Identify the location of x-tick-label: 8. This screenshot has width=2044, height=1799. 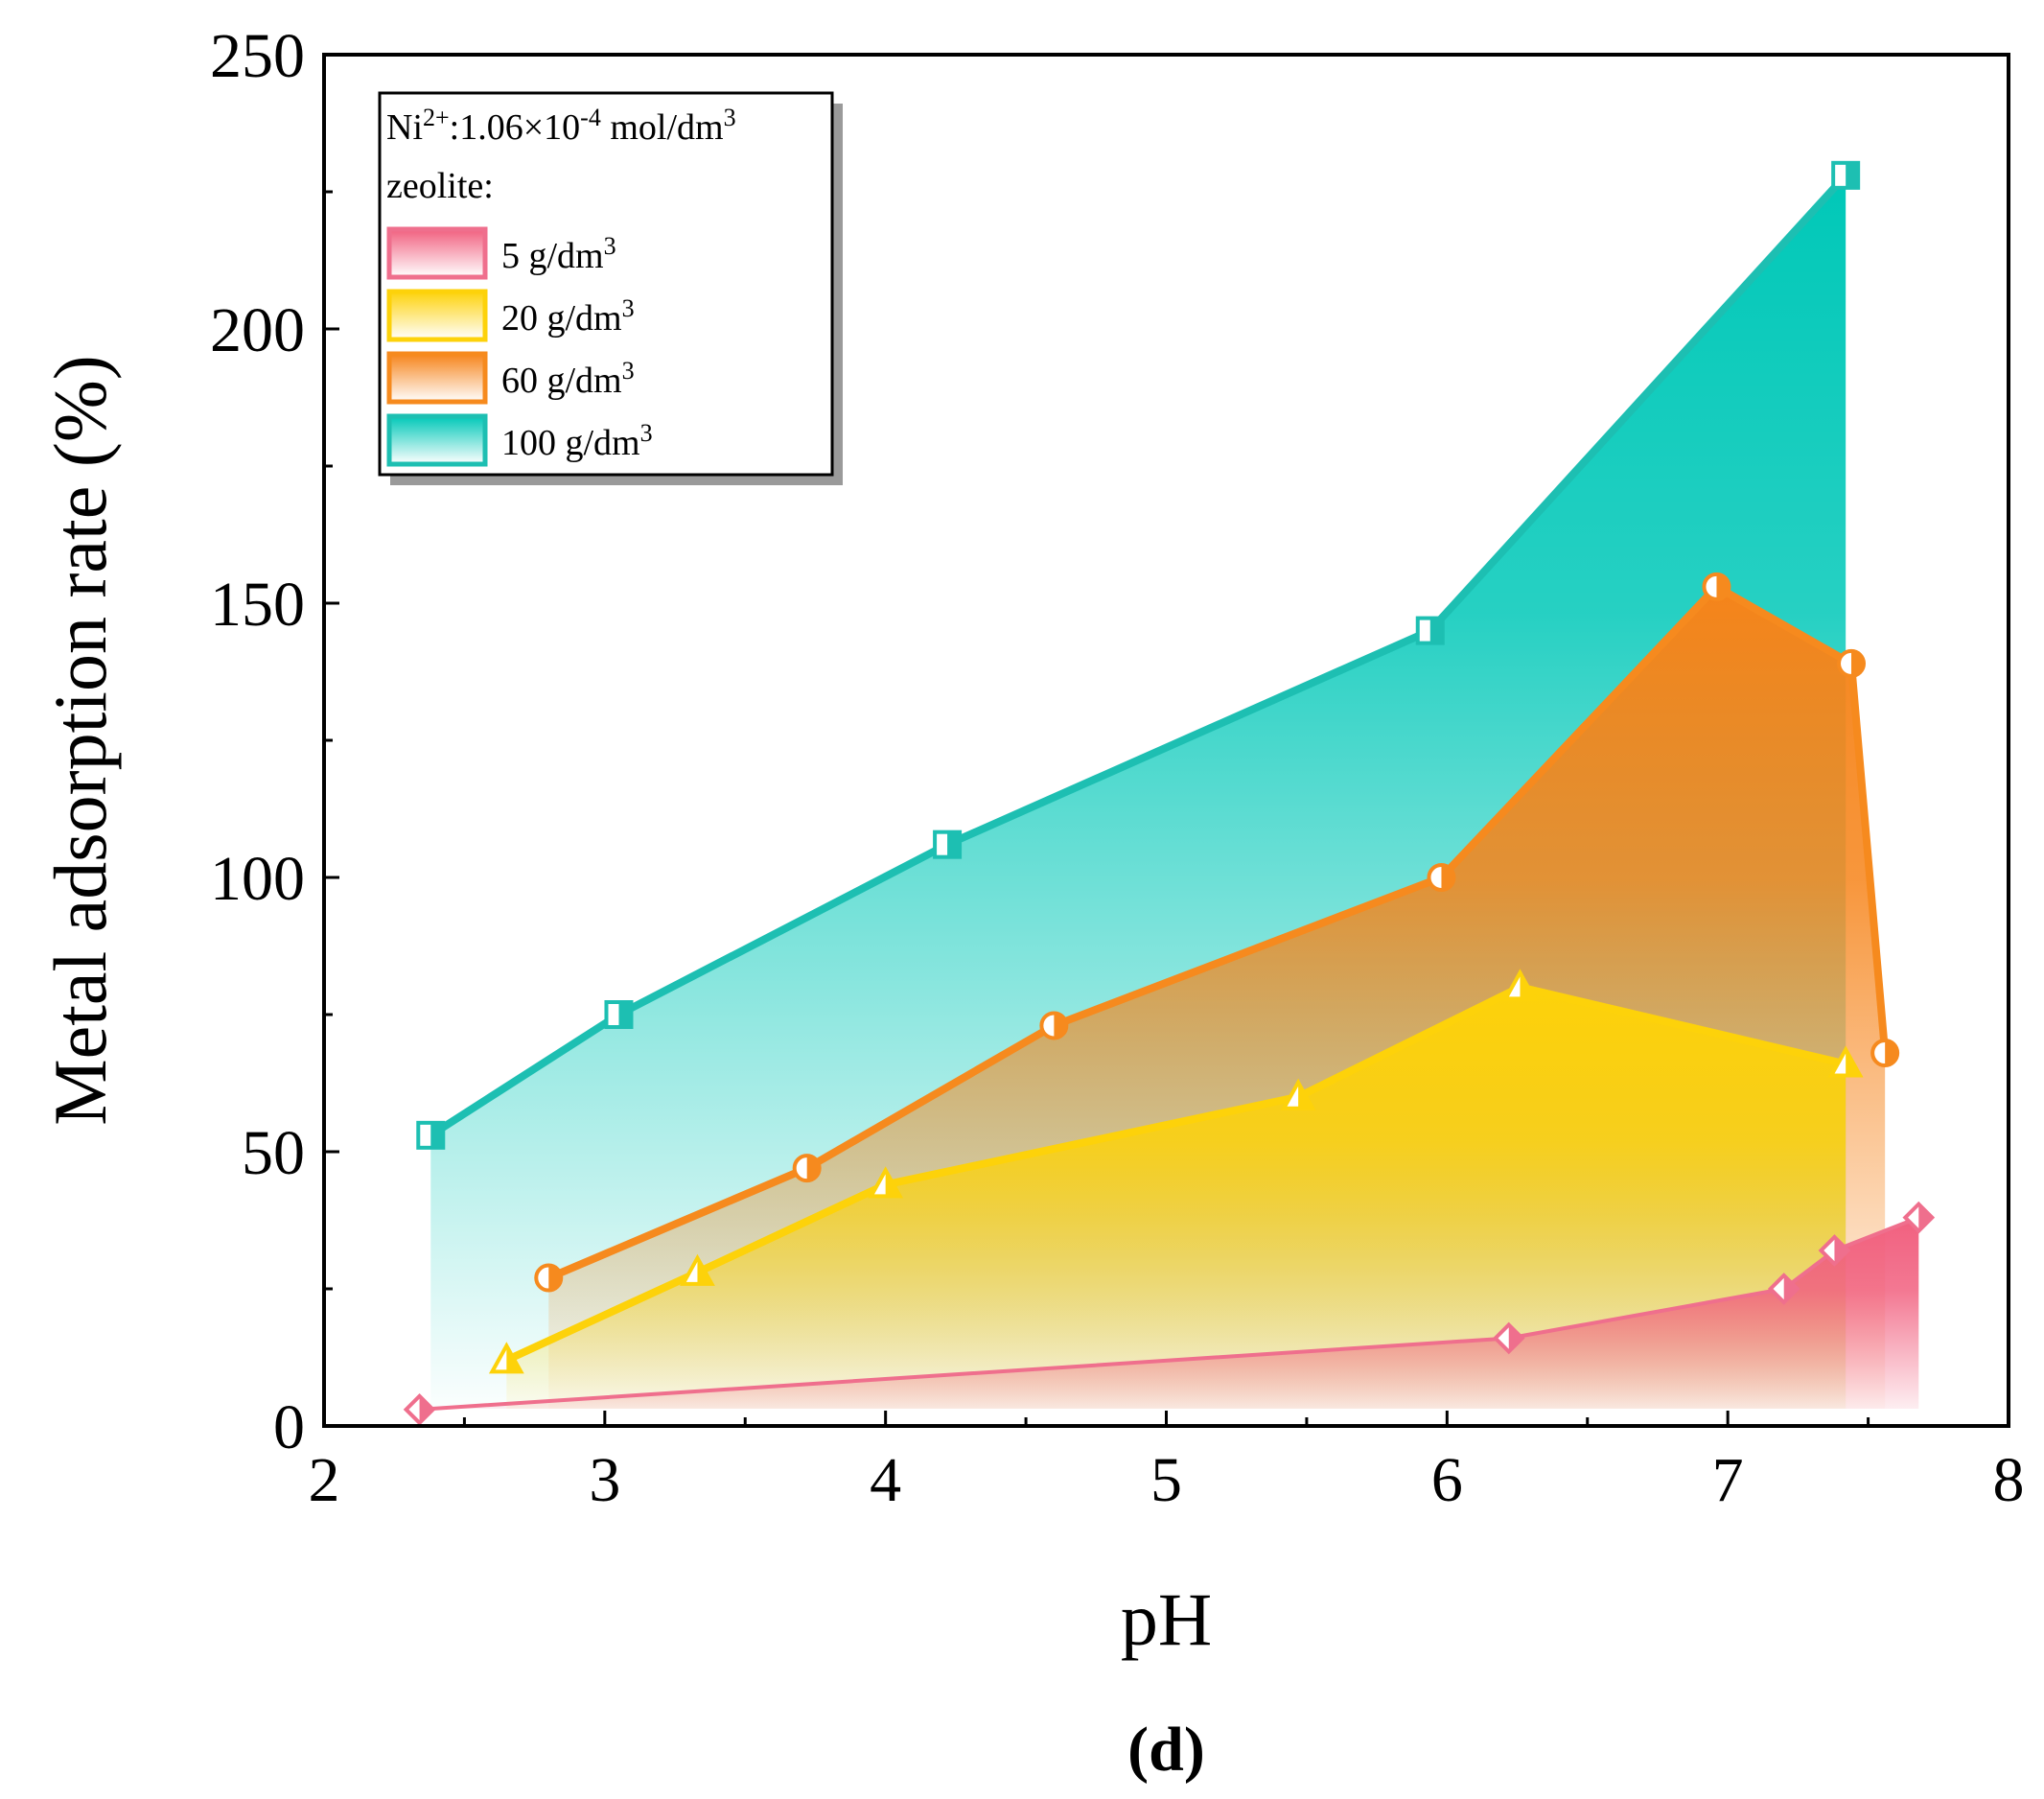
(2009, 1480).